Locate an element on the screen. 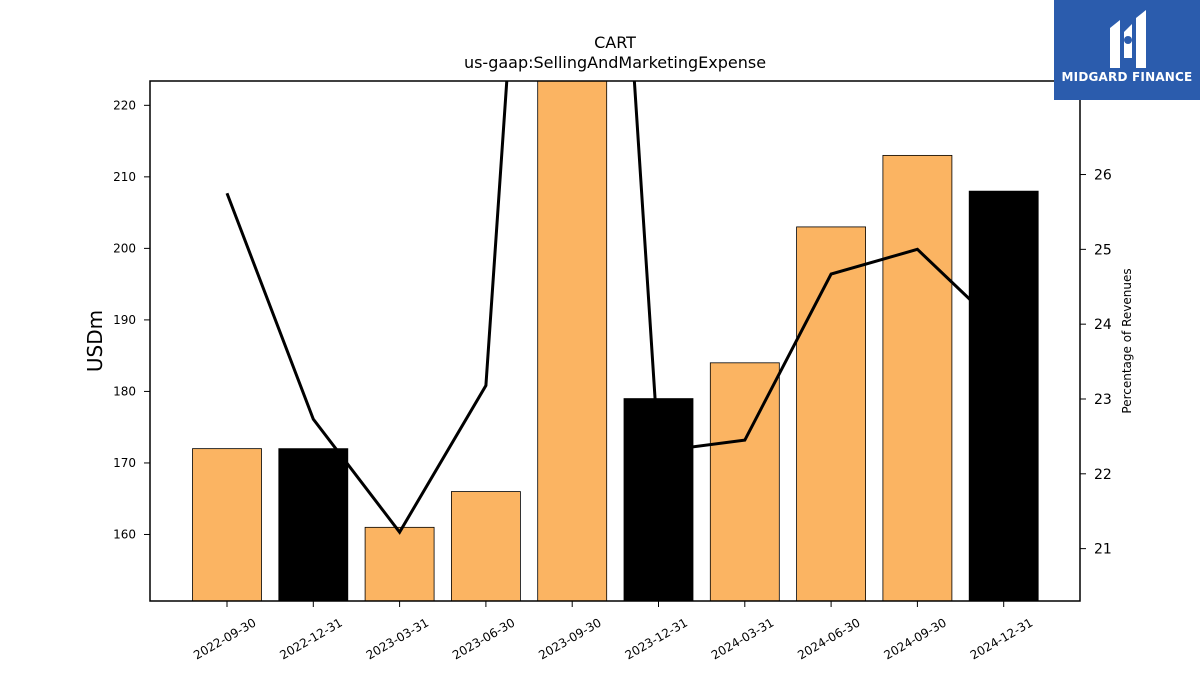  y-tick-label: 220 is located at coordinates (124, 105).